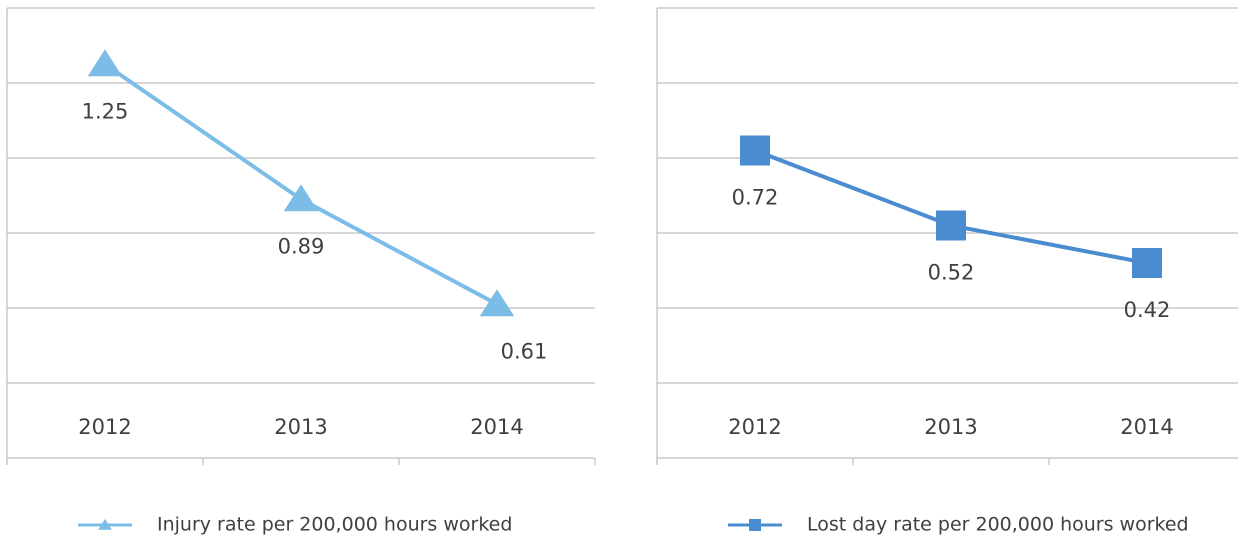 The height and width of the screenshot is (540, 1238). I want to click on data-label: 0.42, so click(1147, 310).